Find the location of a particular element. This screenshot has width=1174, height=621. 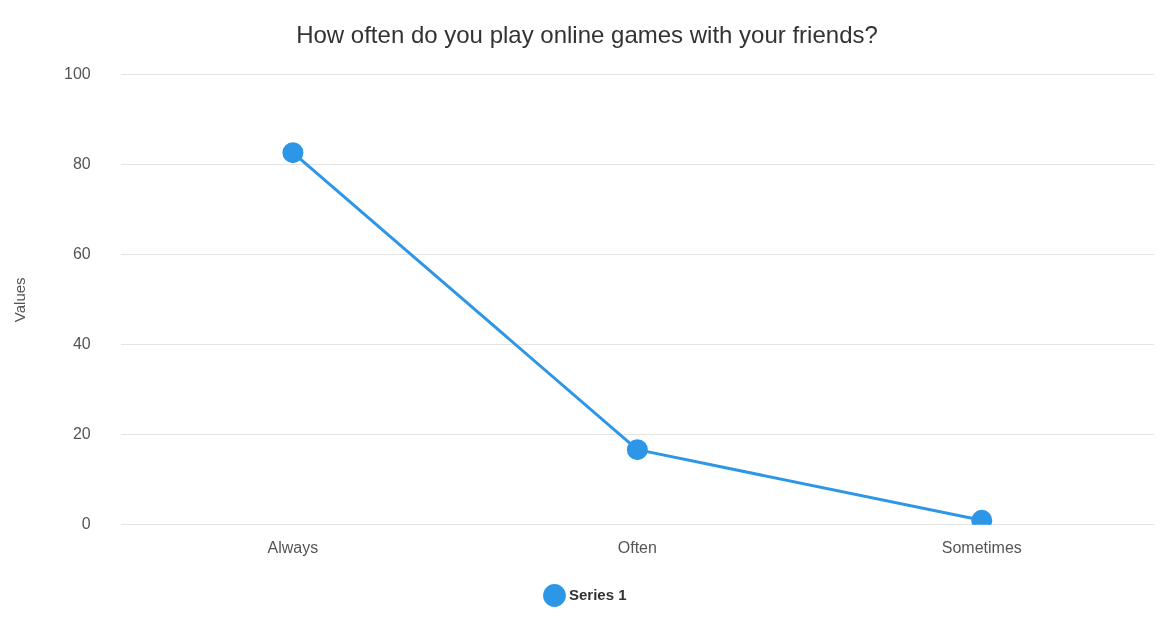

legend-label: Series 1 is located at coordinates (597, 594).